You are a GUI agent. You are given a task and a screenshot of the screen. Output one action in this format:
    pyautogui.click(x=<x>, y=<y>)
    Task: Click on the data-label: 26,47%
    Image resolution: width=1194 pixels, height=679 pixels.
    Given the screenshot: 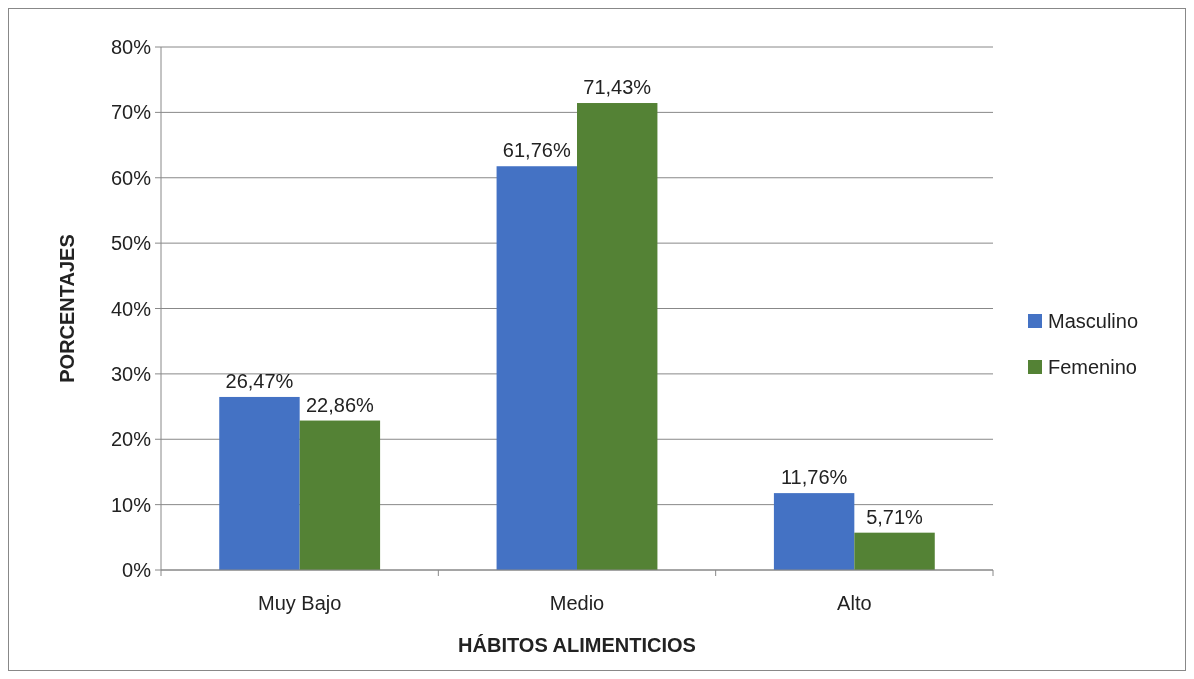 What is the action you would take?
    pyautogui.click(x=259, y=380)
    